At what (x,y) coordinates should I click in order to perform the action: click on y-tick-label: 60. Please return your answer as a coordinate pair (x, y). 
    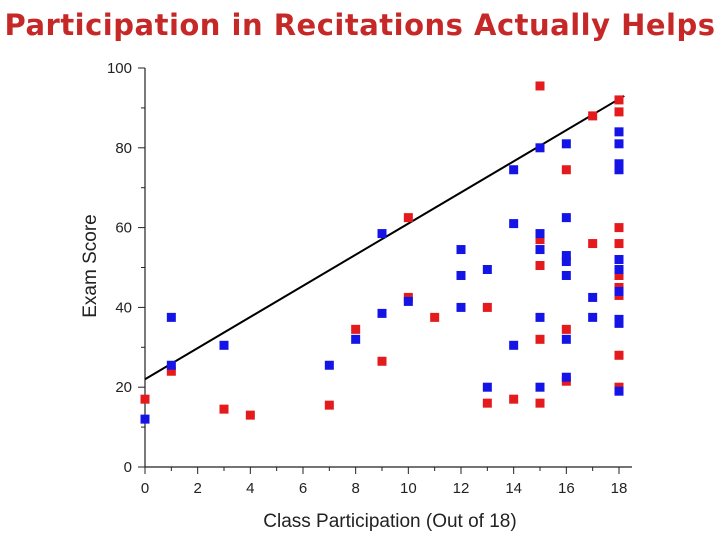
    Looking at the image, I should click on (123, 228).